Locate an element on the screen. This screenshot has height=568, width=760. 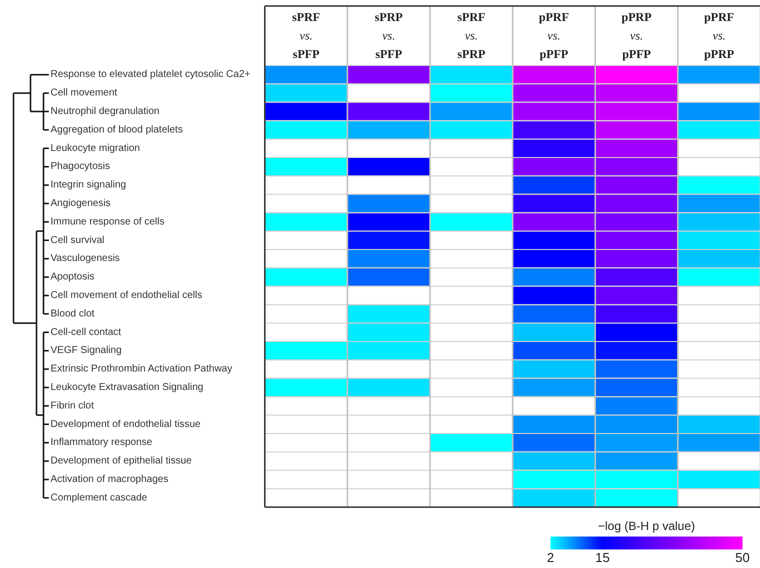
y-tick-label: Vasculogenesis is located at coordinates (85, 258).